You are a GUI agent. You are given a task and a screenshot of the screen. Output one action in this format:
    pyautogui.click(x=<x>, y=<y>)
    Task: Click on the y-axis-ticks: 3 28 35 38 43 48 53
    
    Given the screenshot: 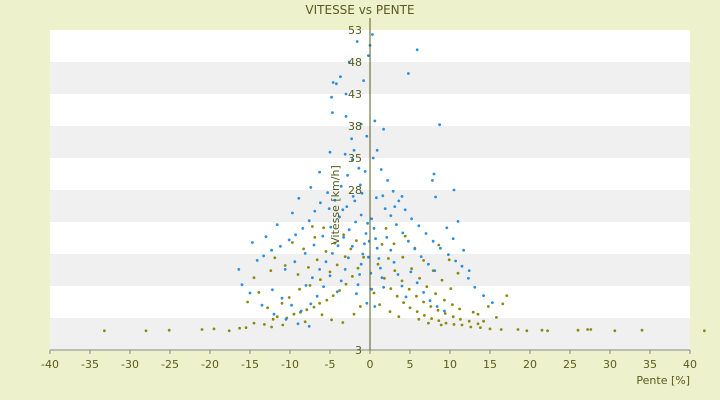 What is the action you would take?
    pyautogui.click(x=355, y=190)
    